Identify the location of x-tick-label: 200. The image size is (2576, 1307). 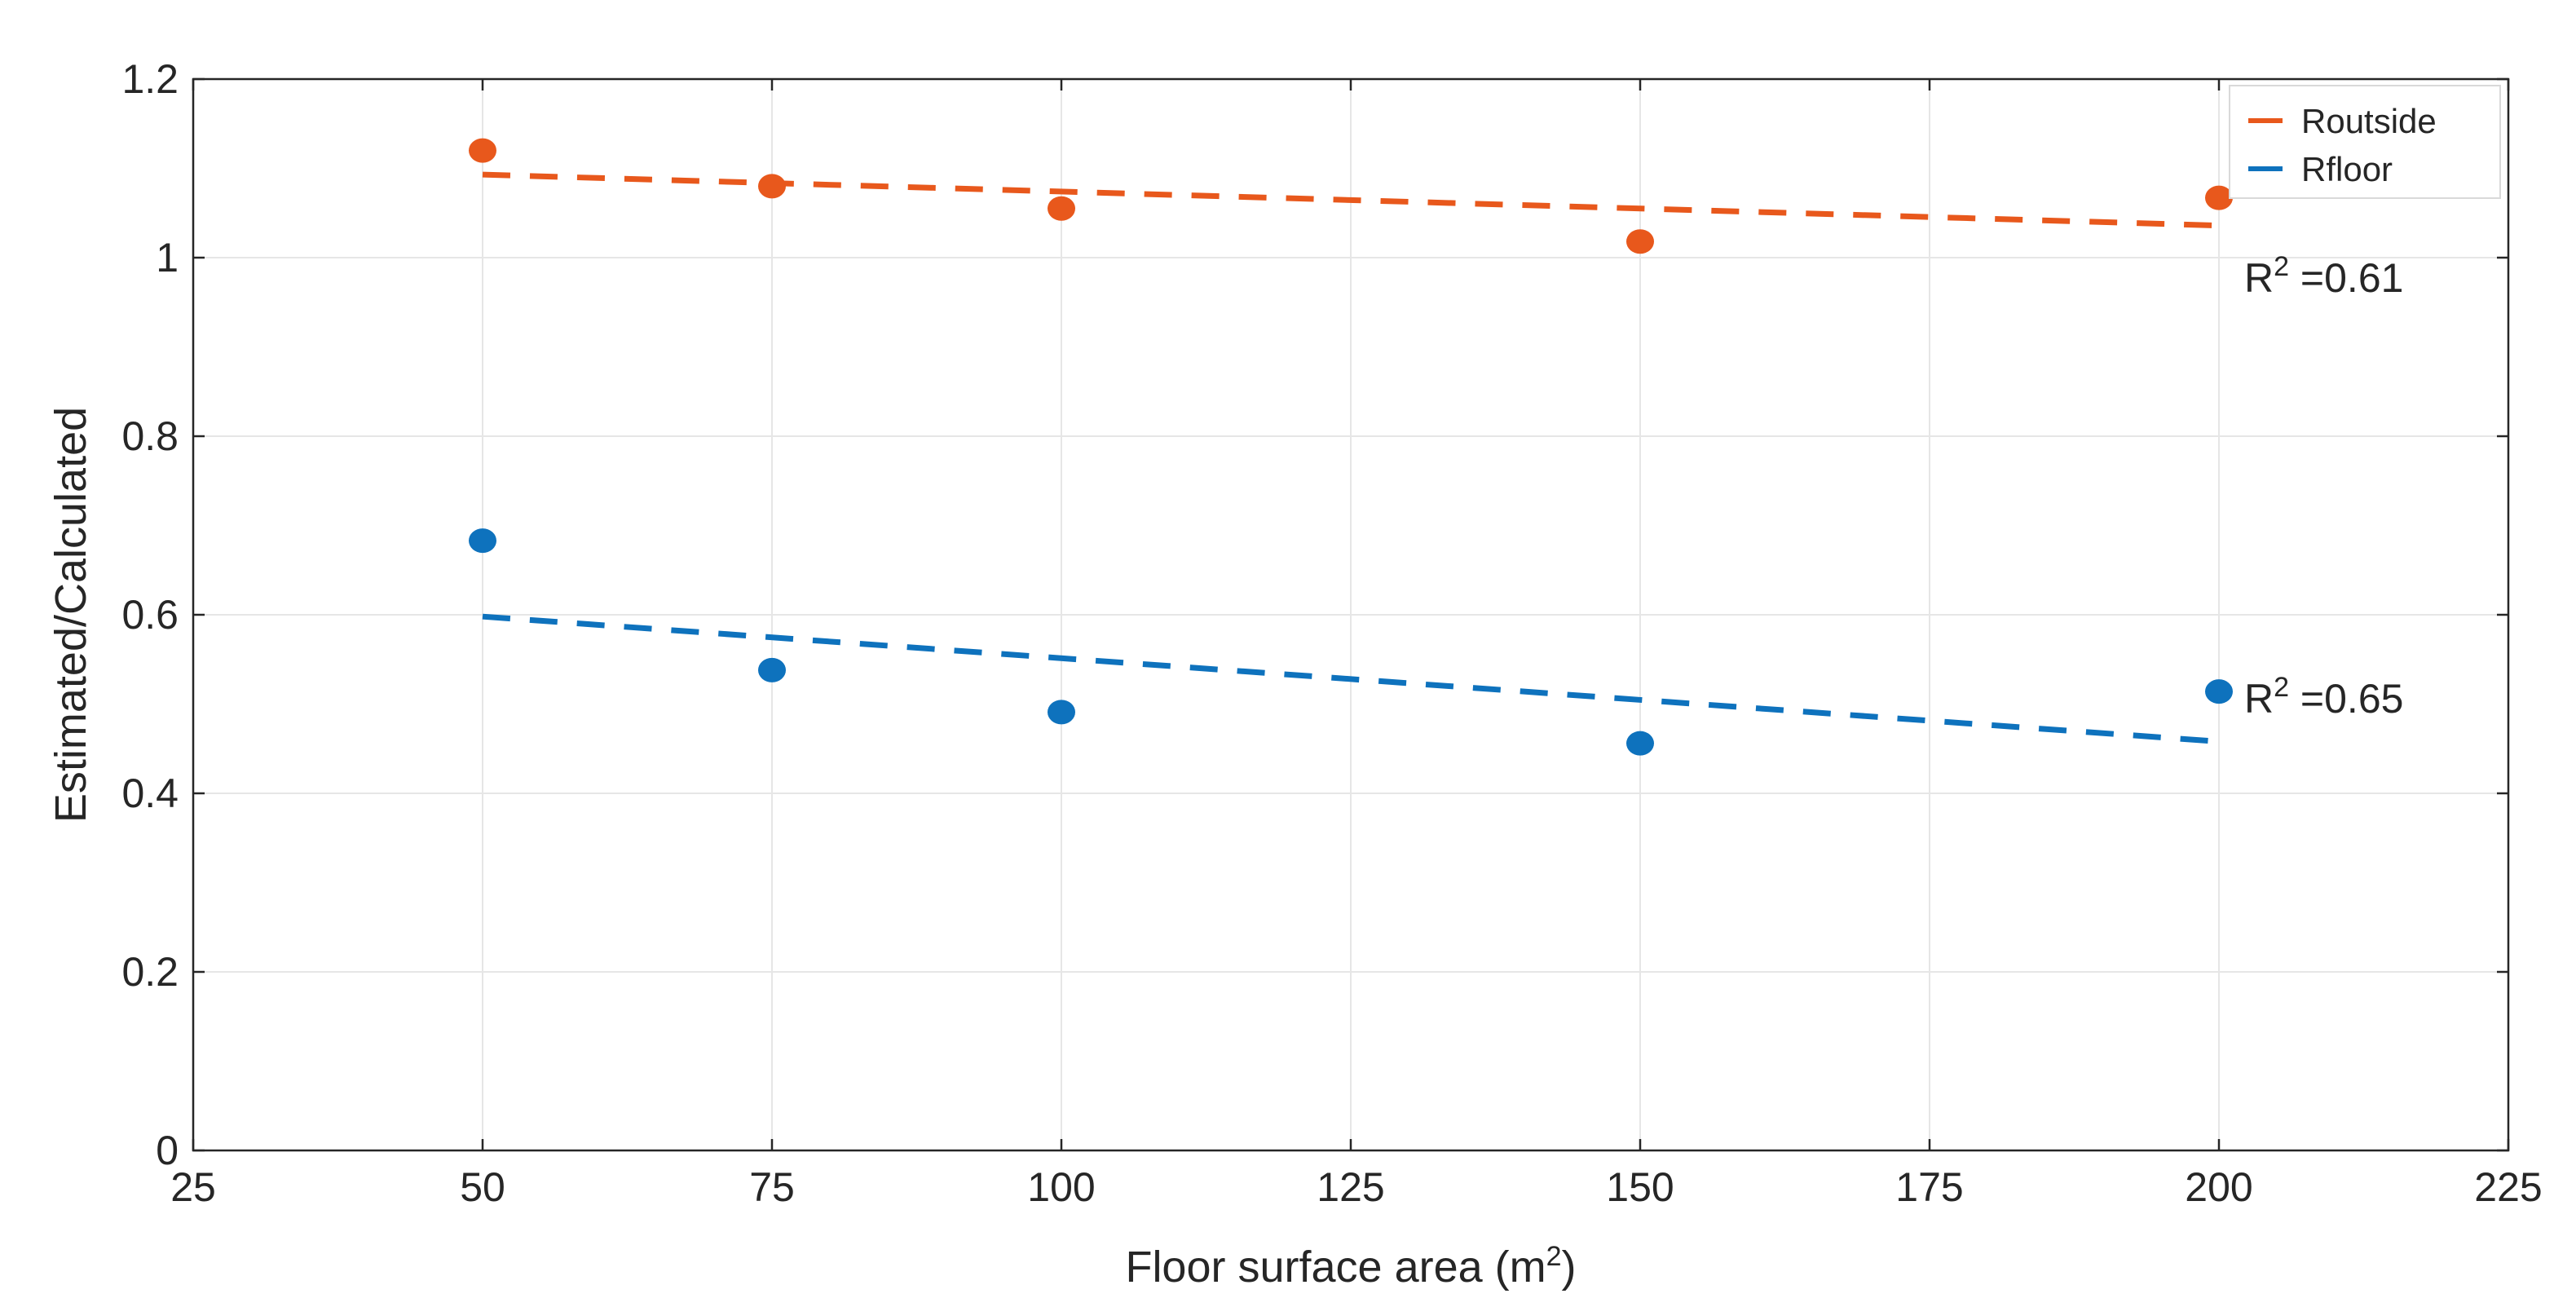
(2218, 1187).